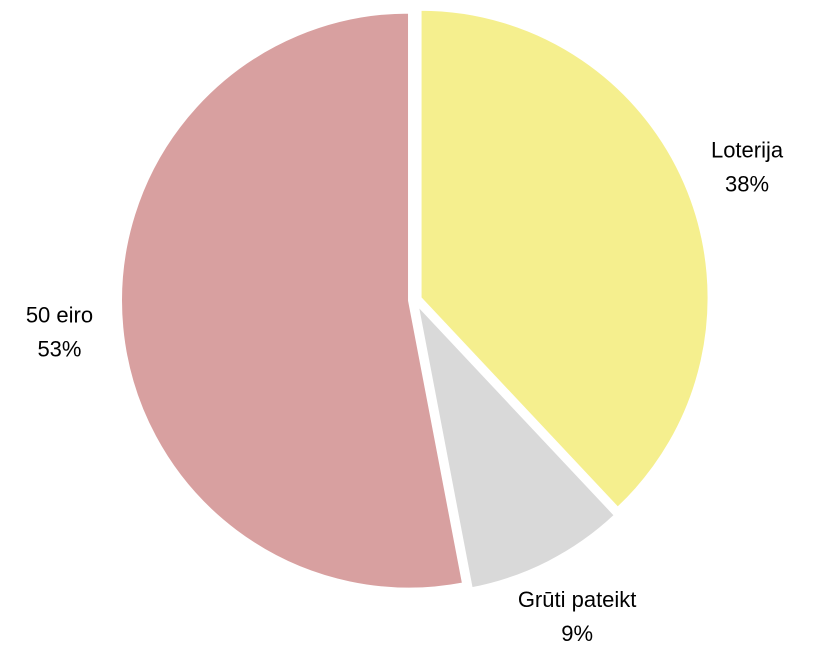  Describe the element at coordinates (59, 314) in the screenshot. I see `slice-label: 50 eiro` at that location.